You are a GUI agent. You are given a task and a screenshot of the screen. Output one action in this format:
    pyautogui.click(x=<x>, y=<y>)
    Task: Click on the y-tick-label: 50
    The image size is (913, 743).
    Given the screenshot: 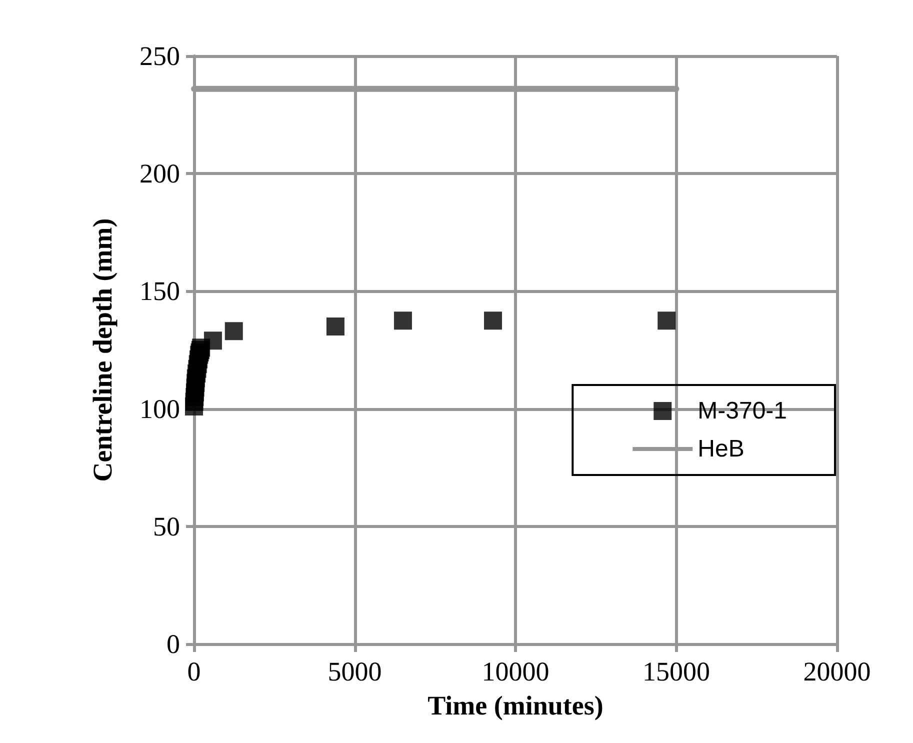 What is the action you would take?
    pyautogui.click(x=166, y=526)
    